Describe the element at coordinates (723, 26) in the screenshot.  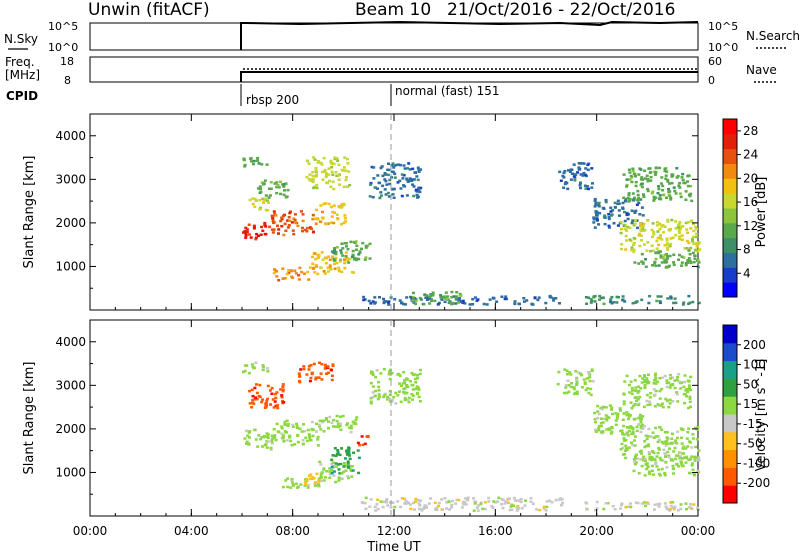
I see `nsearch-tick-top: 10^5` at that location.